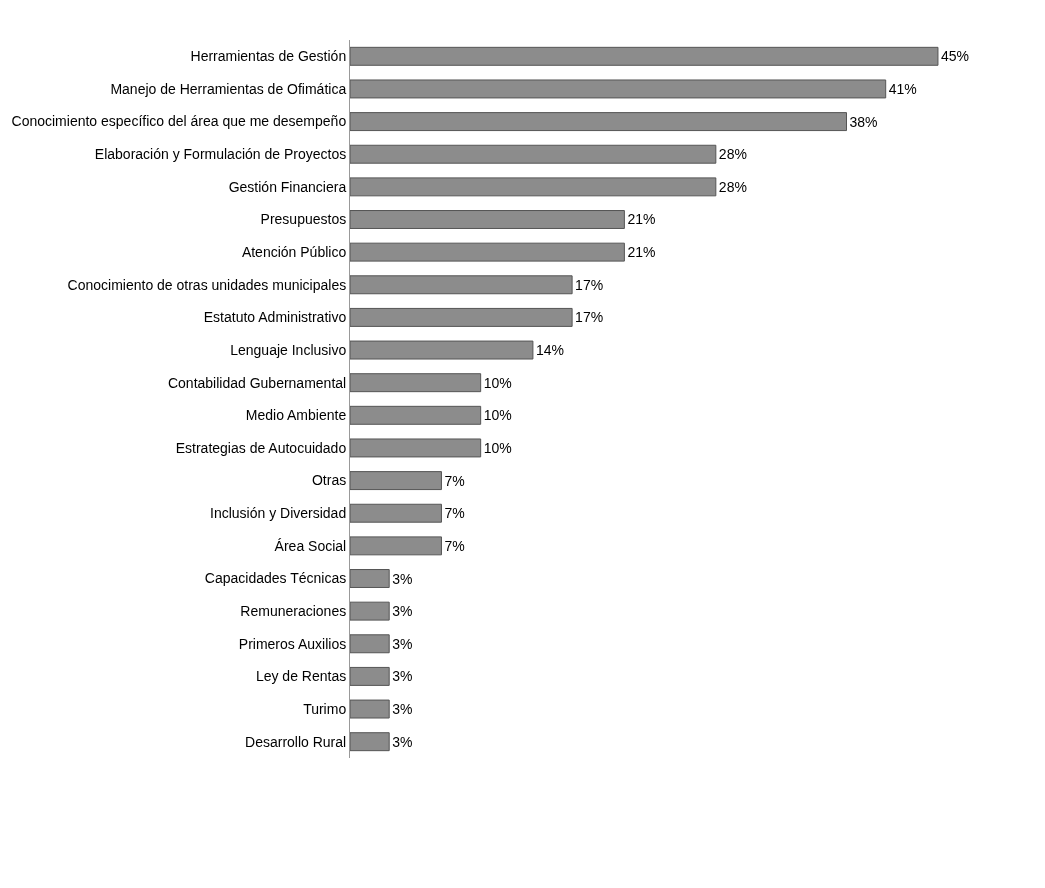 This screenshot has width=1045, height=888. Describe the element at coordinates (293, 611) in the screenshot. I see `y-tick-label: Remuneraciones` at that location.